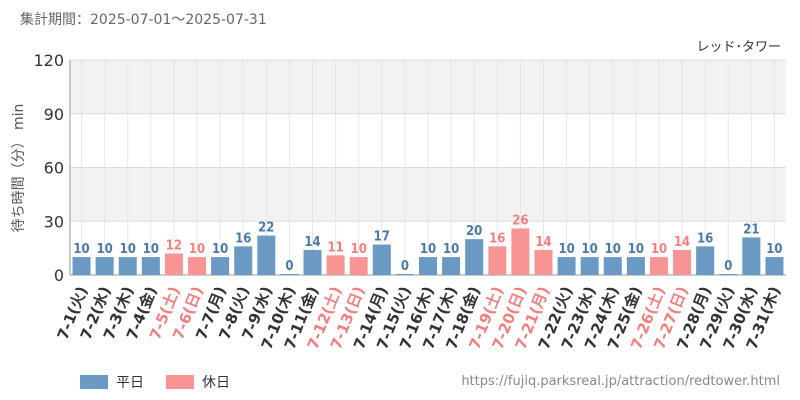 This screenshot has height=400, width=800. I want to click on y-axis-ticks: 0 30 60 90 120, so click(48, 168).